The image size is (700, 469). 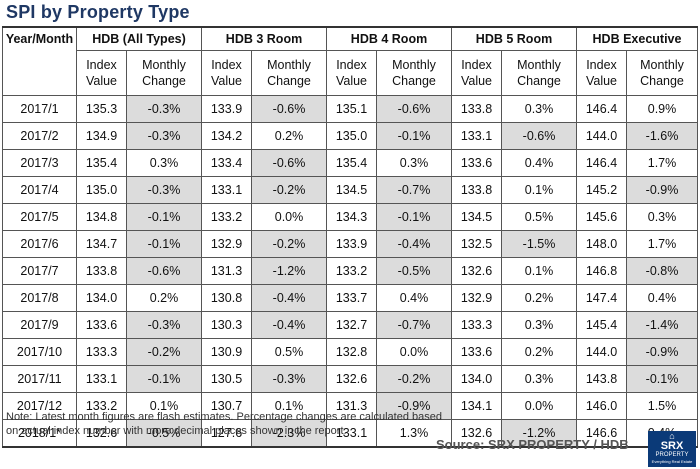 I want to click on logo-name: SRX, so click(x=672, y=446).